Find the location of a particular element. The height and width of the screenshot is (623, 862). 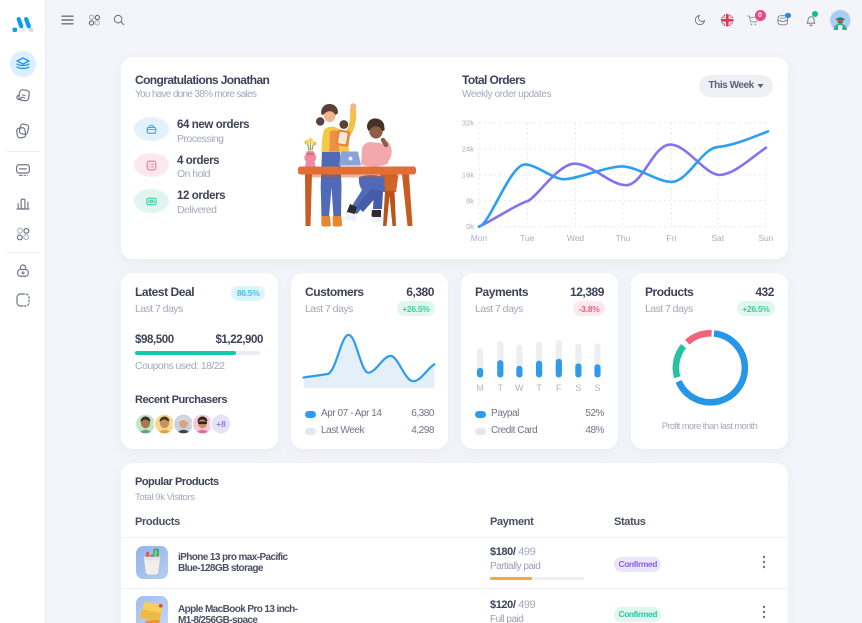

svg-text: M is located at coordinates (480, 388).